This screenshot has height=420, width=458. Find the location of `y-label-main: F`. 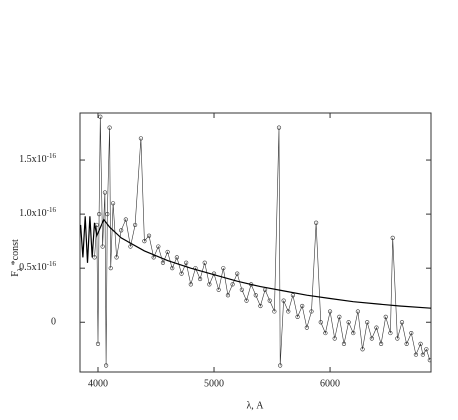

y-label-main: F is located at coordinates (15, 274).